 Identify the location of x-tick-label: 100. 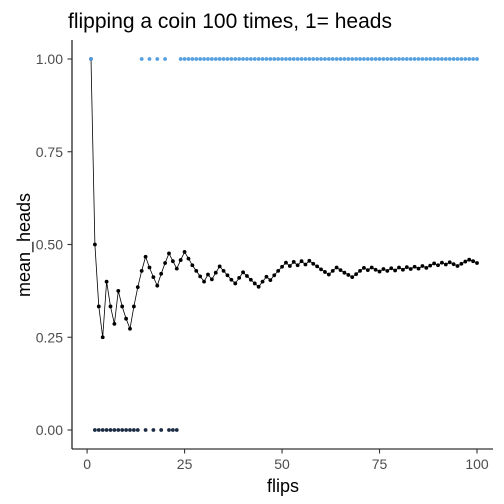
(477, 464).